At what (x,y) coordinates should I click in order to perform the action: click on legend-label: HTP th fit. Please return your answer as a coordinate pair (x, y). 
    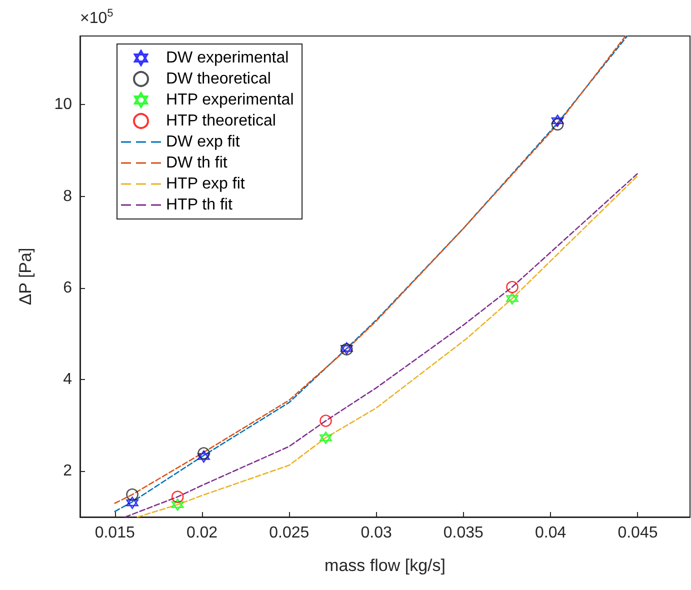
    Looking at the image, I should click on (199, 205).